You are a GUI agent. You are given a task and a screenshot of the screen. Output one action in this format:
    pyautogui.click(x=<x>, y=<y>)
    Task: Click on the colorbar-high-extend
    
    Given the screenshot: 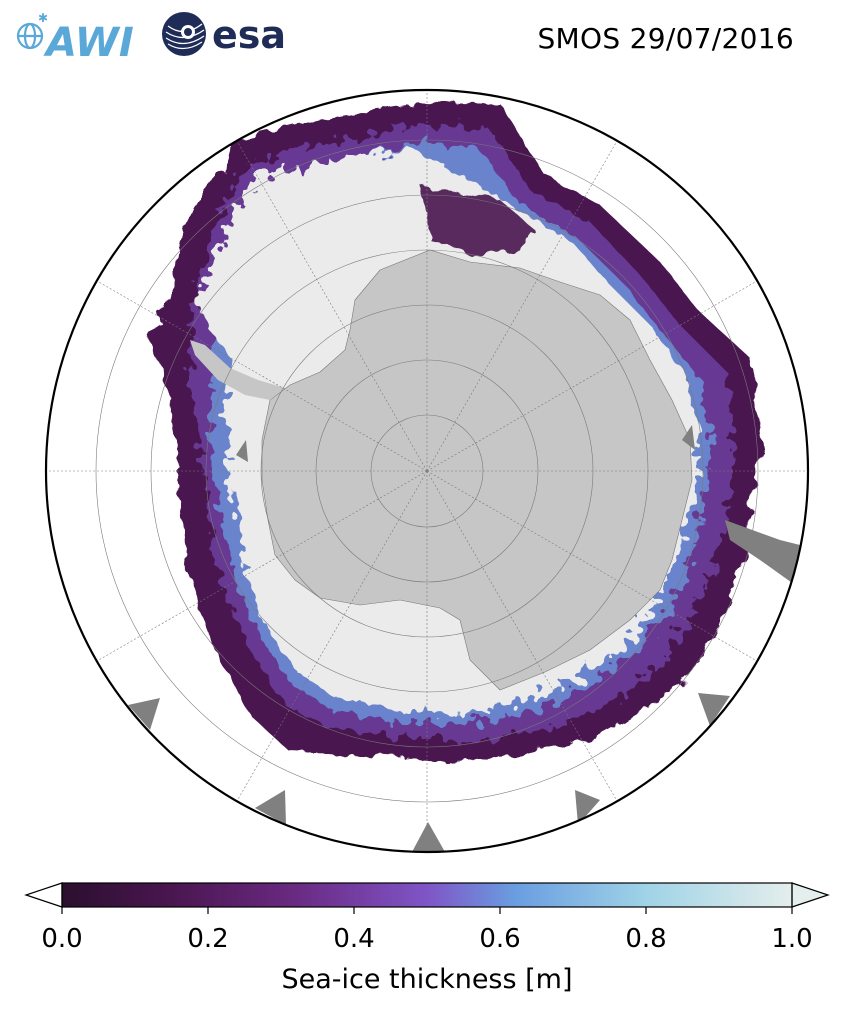 What is the action you would take?
    pyautogui.click(x=810, y=895)
    